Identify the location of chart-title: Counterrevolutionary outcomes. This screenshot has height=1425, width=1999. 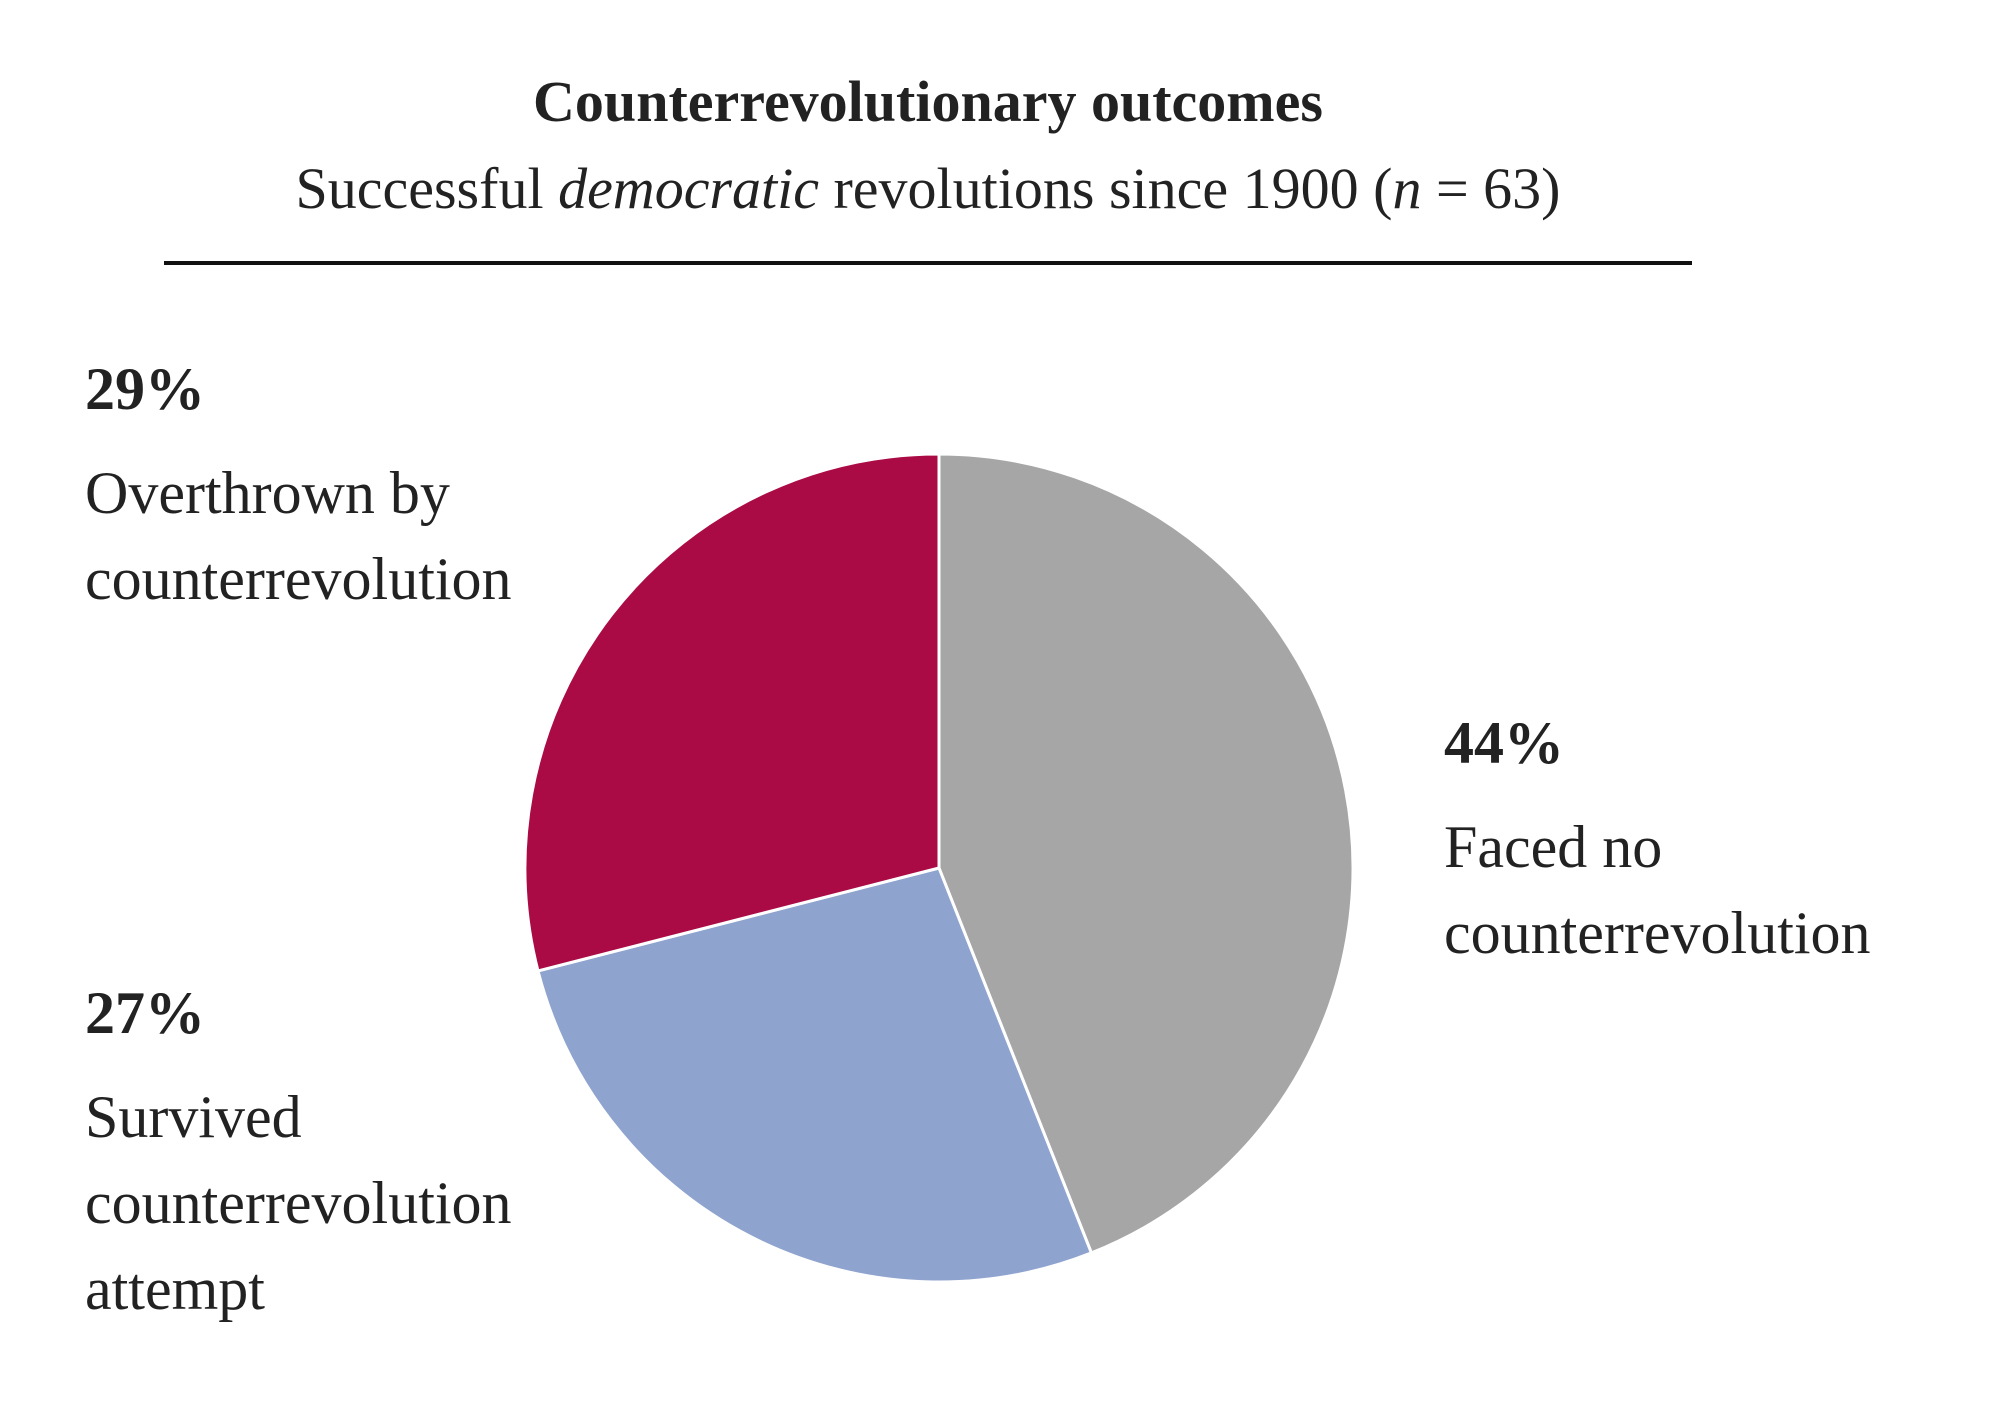
(928, 101).